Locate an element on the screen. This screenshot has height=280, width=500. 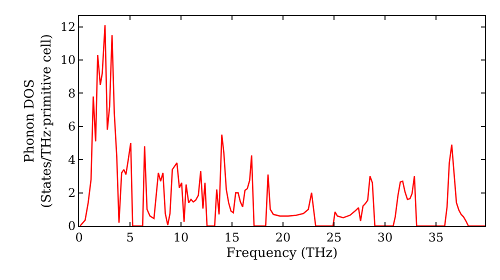
y-tick-label: 4 is located at coordinates (72, 159).